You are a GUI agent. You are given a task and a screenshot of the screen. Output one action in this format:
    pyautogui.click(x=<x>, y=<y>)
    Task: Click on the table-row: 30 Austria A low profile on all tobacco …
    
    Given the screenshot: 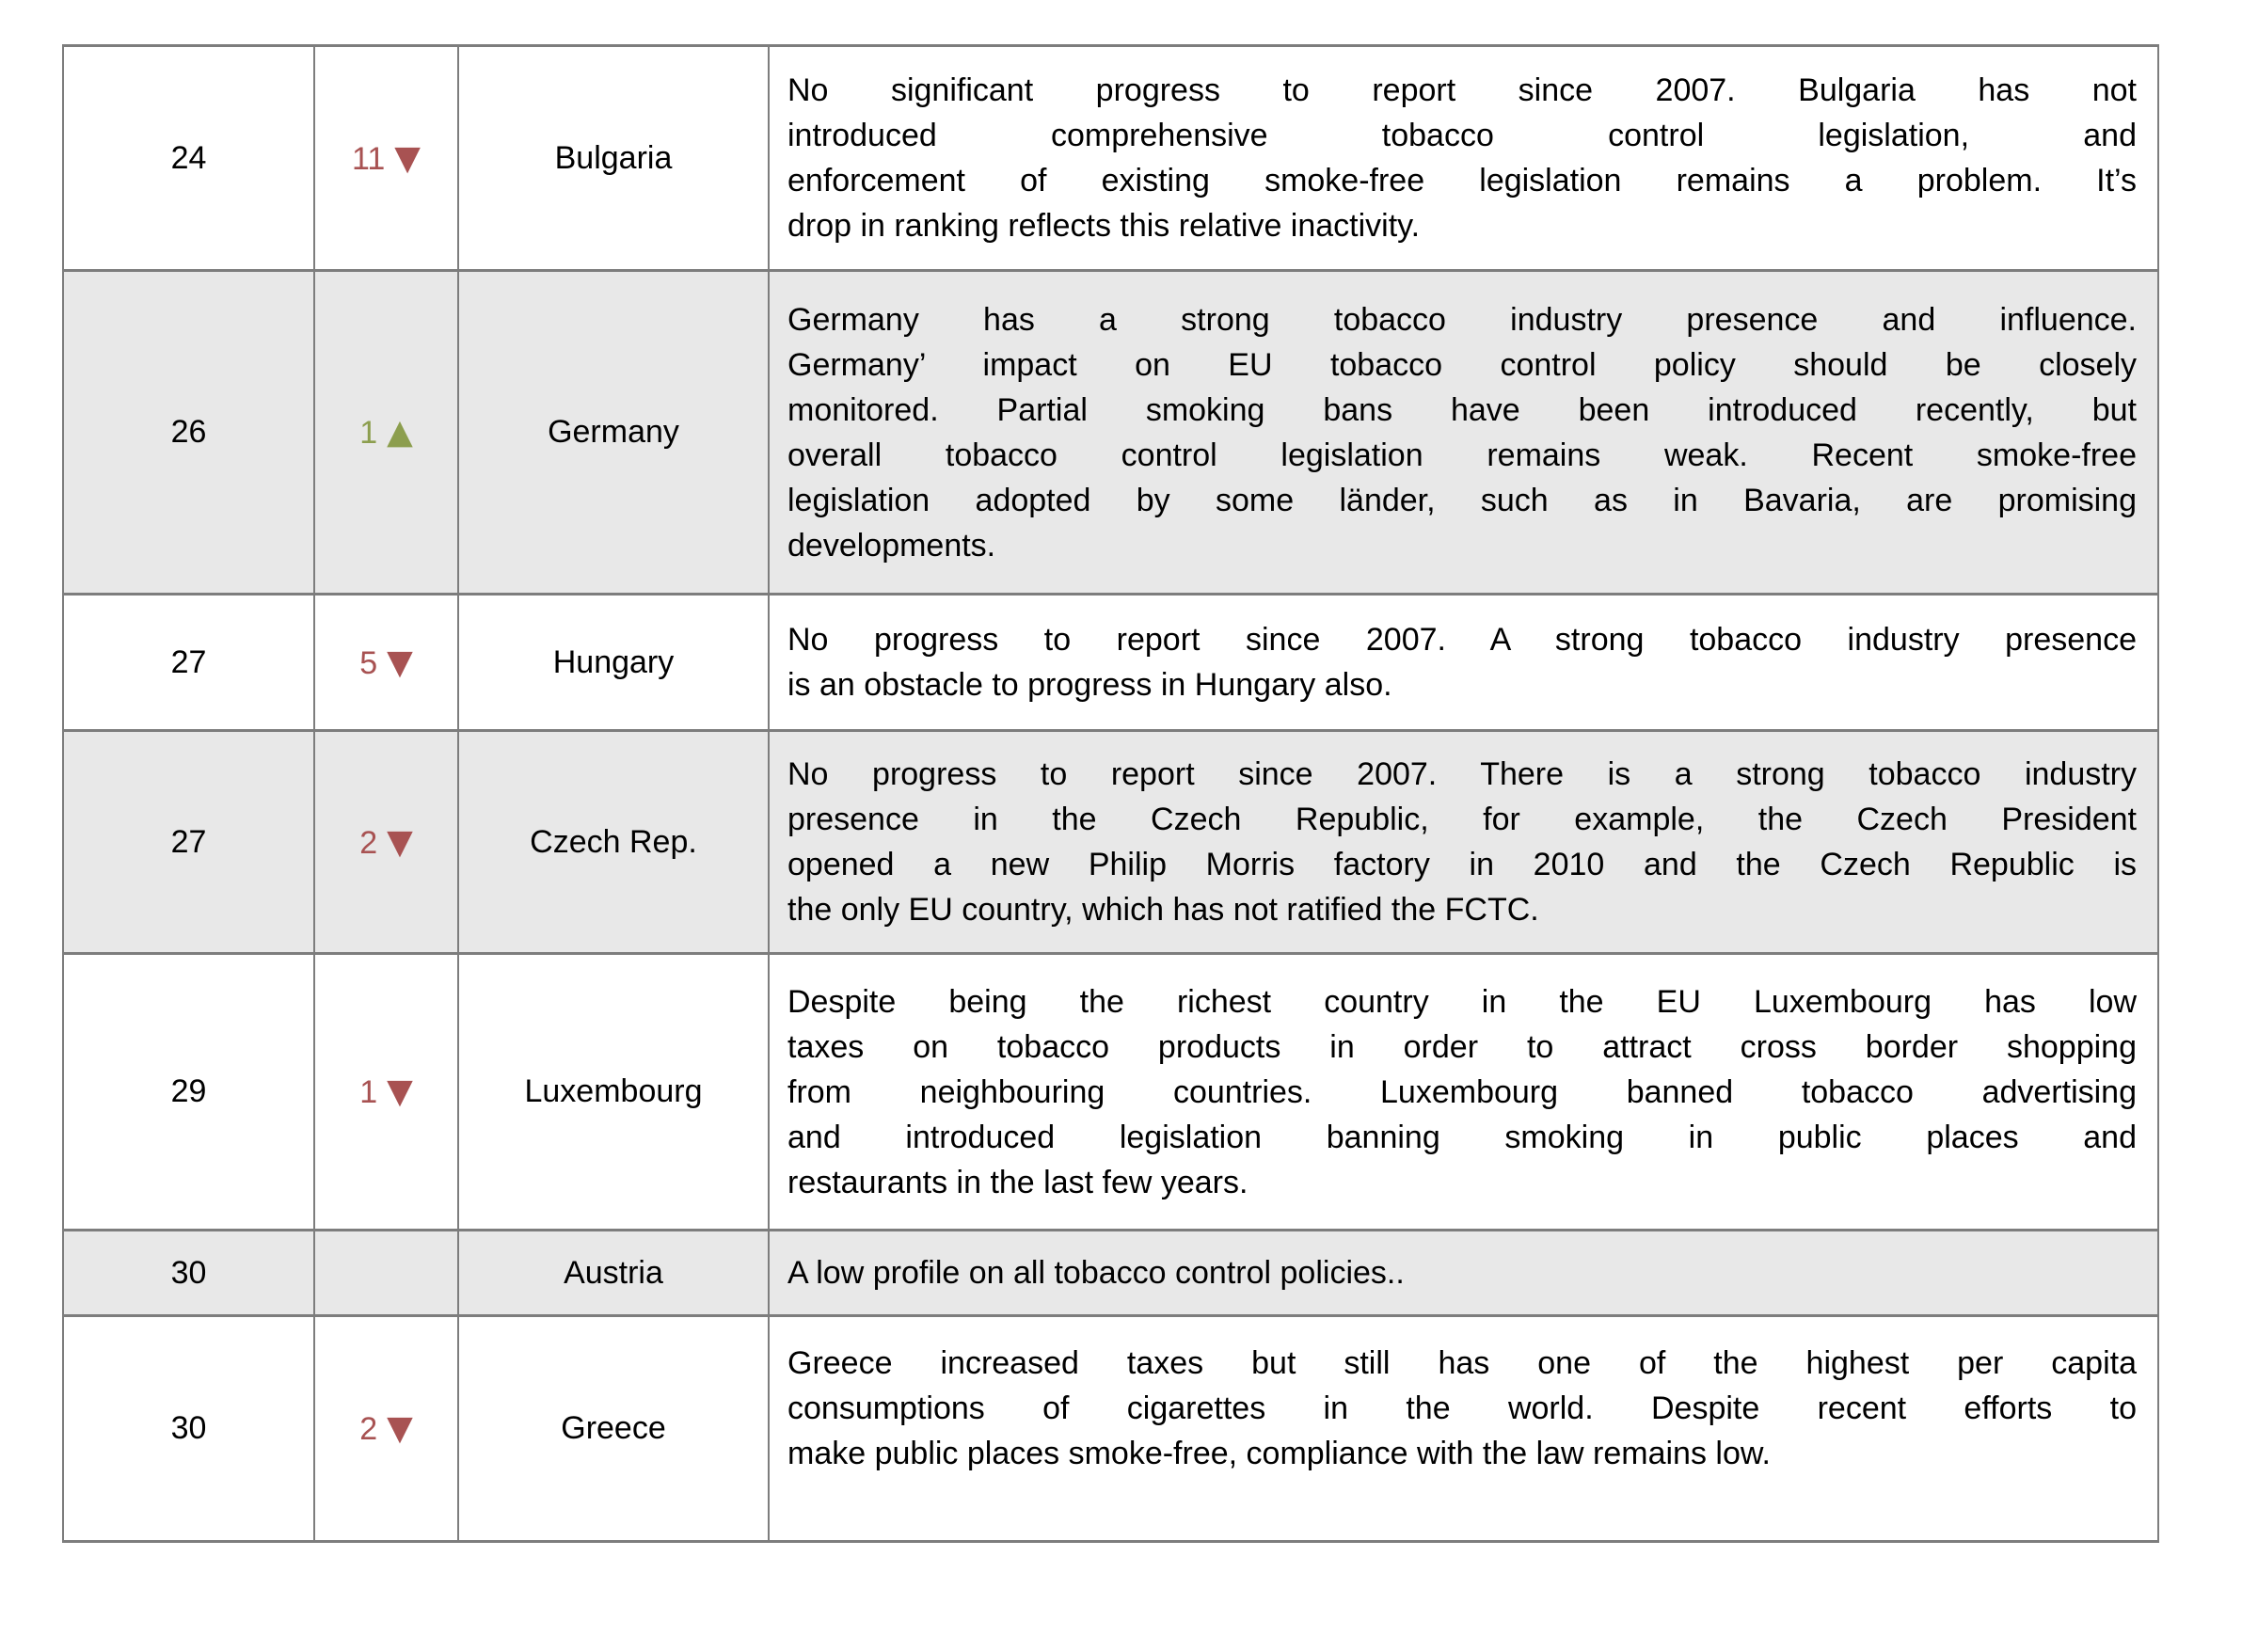 What is the action you would take?
    pyautogui.click(x=1110, y=1273)
    